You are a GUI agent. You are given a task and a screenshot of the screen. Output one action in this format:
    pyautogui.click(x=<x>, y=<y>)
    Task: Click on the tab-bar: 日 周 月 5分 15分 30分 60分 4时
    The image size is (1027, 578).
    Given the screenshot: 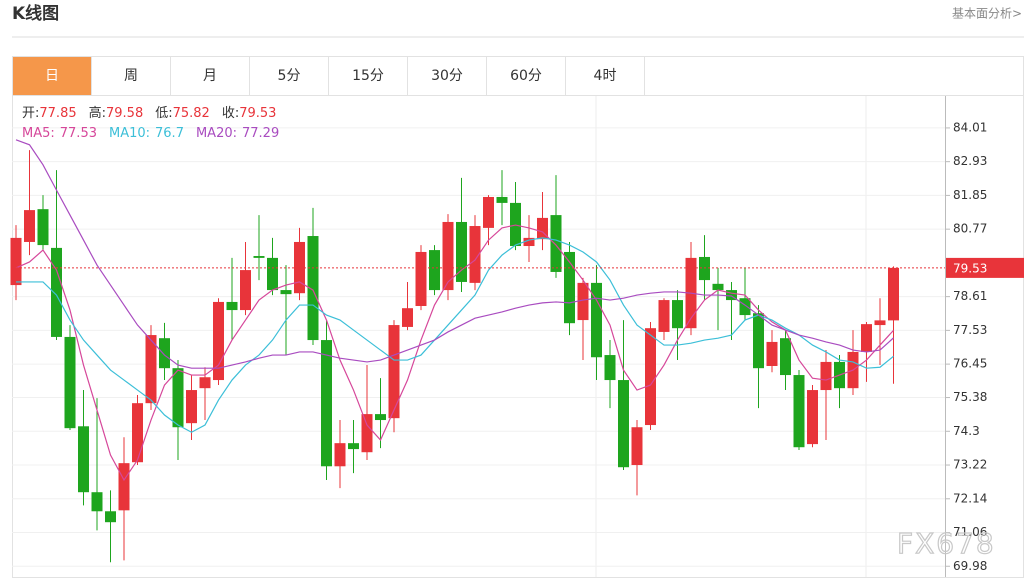 What is the action you would take?
    pyautogui.click(x=329, y=76)
    